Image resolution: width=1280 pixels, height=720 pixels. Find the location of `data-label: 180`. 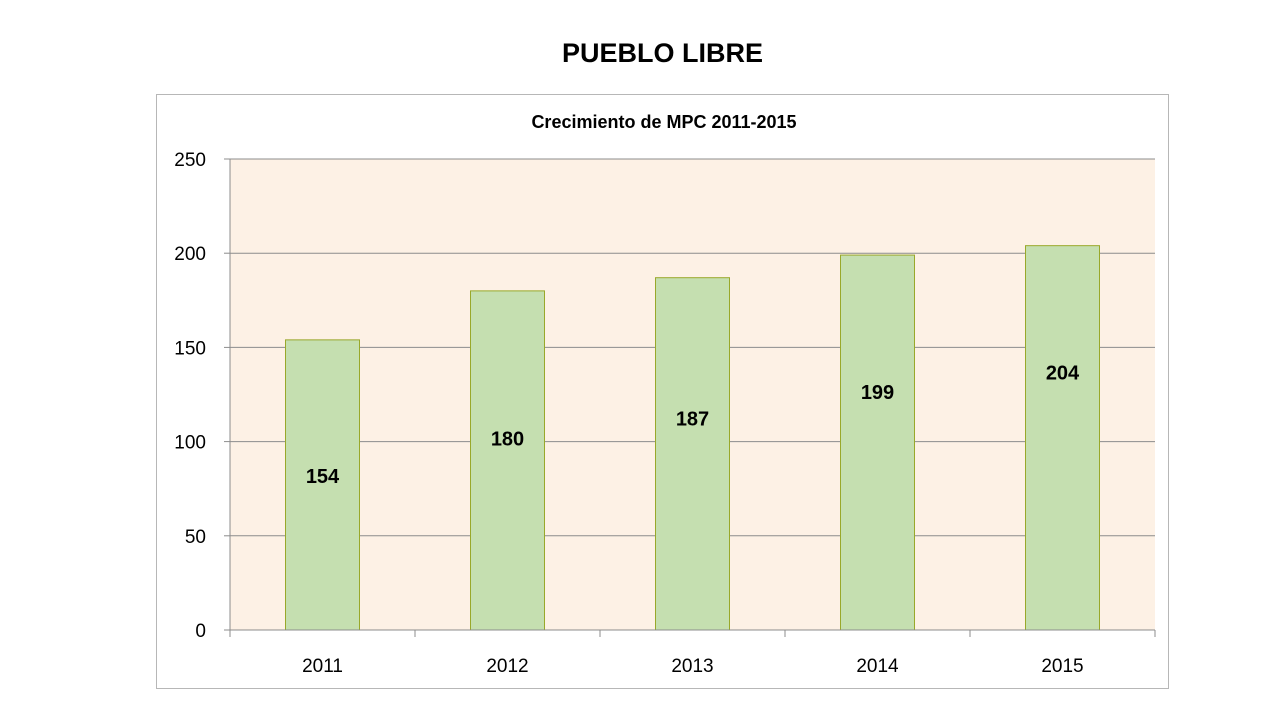

data-label: 180 is located at coordinates (507, 439).